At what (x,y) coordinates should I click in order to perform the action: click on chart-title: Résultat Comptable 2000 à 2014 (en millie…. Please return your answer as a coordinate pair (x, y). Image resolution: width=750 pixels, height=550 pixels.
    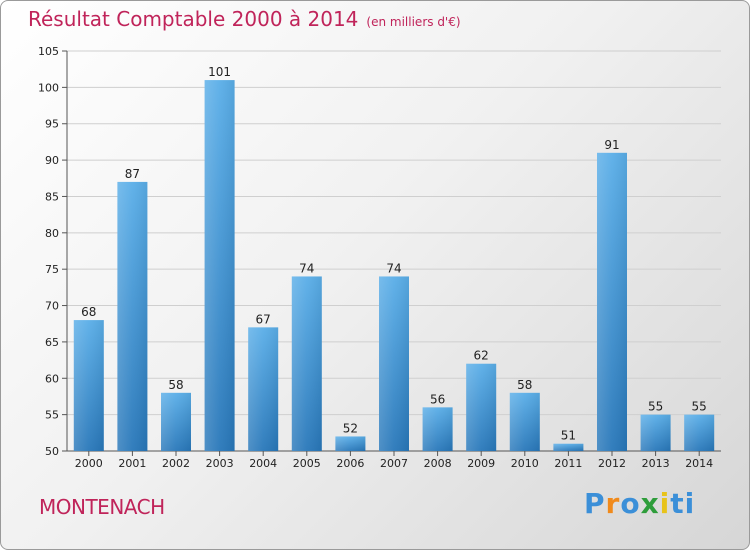
    Looking at the image, I should click on (244, 19).